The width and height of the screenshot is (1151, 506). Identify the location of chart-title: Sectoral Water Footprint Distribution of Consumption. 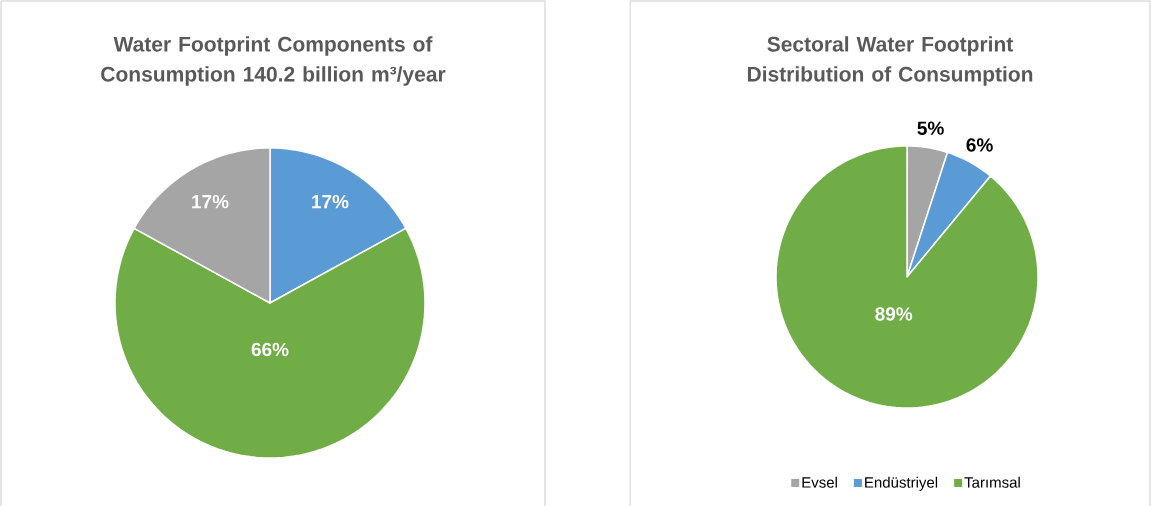
(890, 61).